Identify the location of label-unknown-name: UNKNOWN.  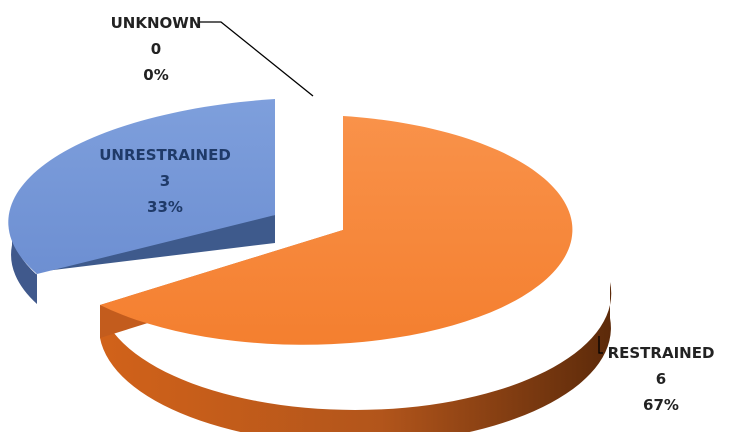
(156, 23).